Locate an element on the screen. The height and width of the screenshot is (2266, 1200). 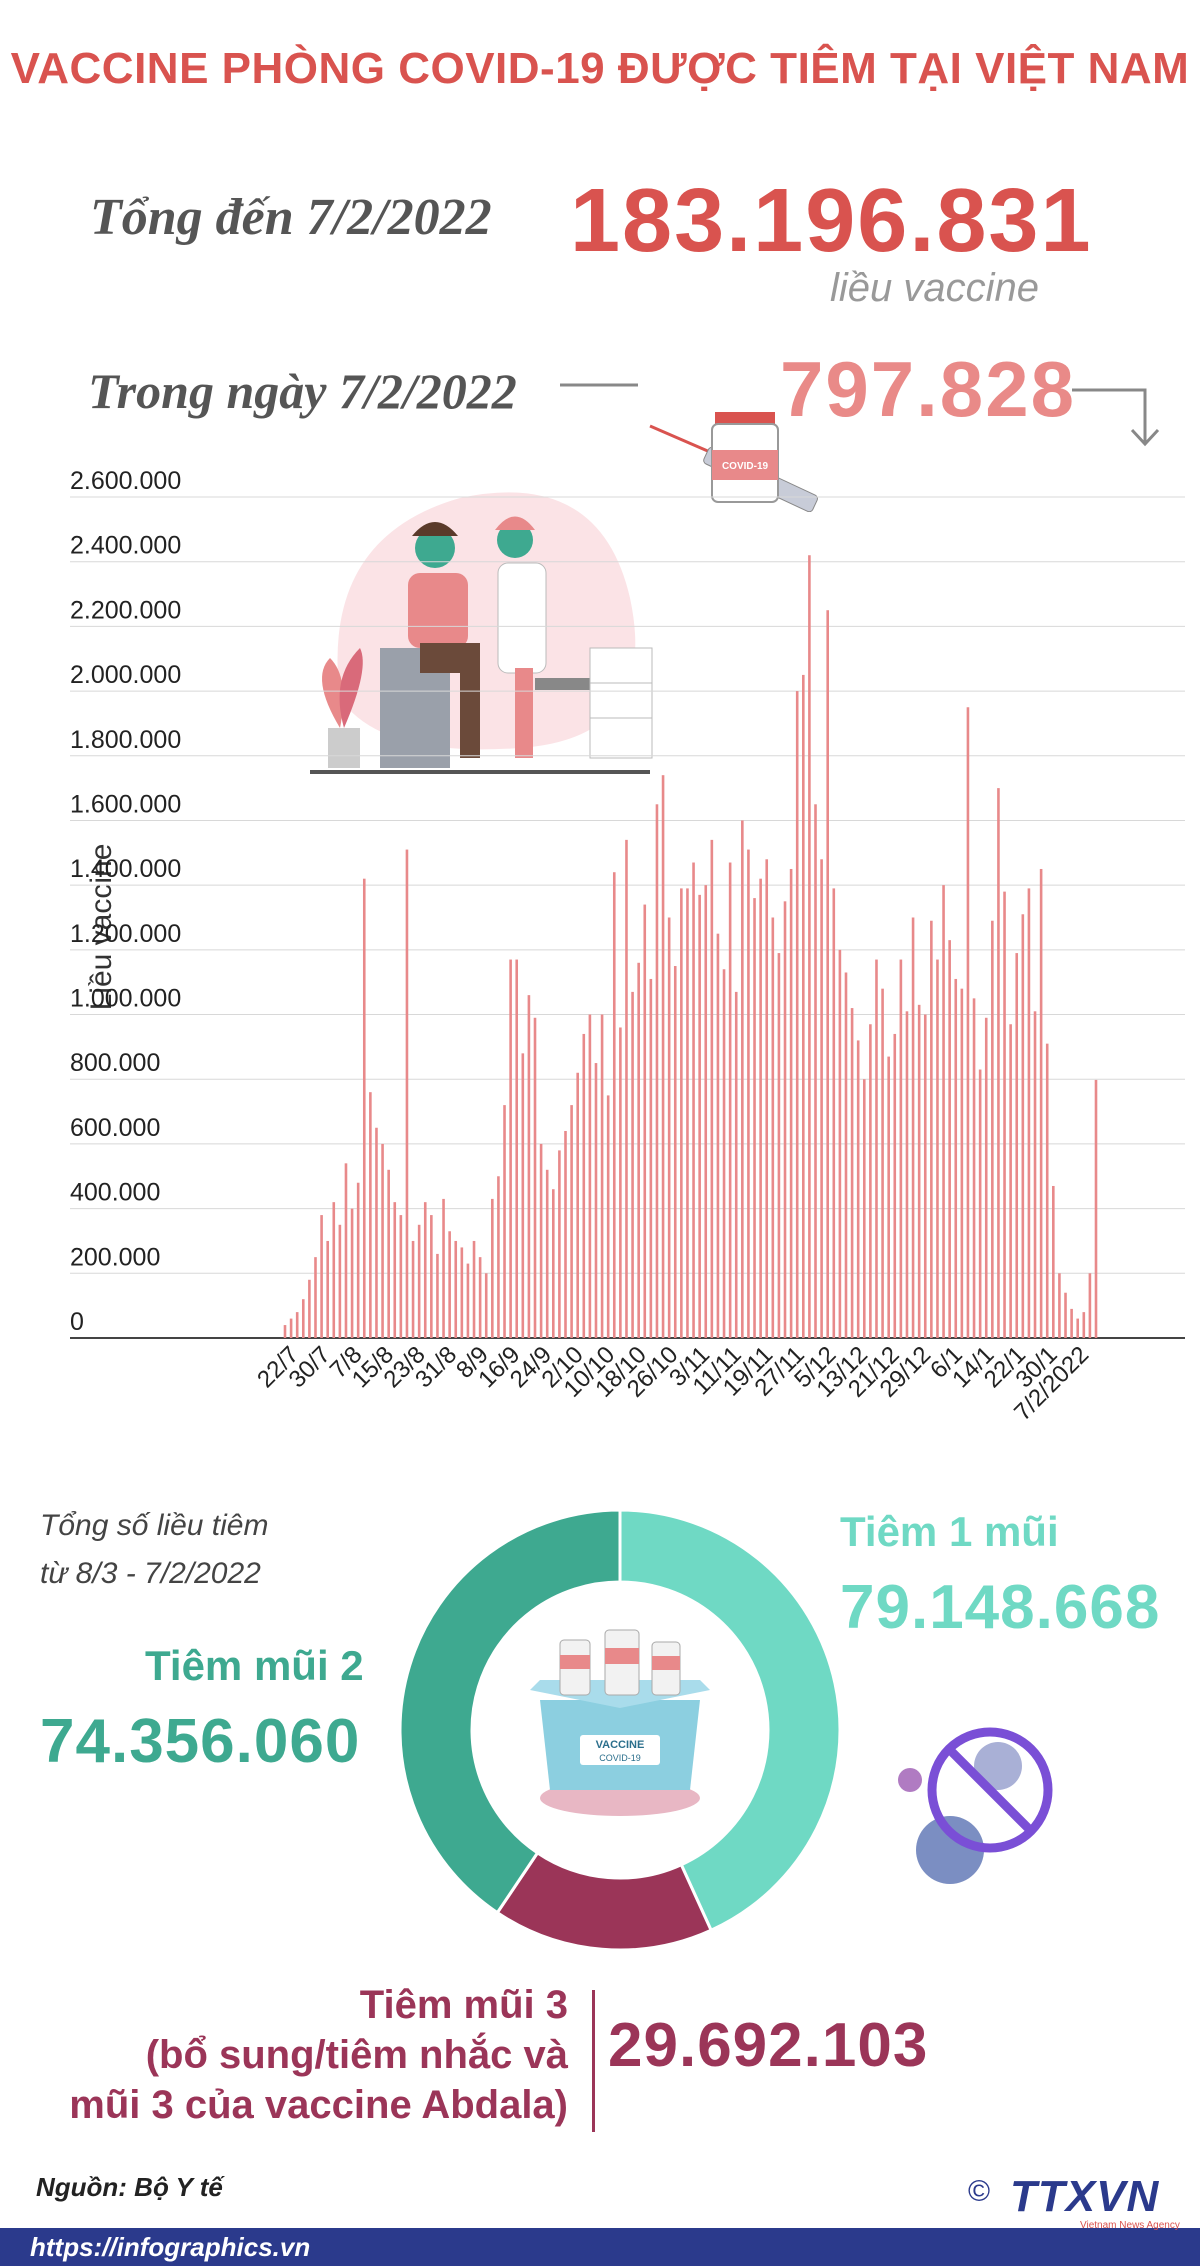
donut-slice-dose1 is located at coordinates (730, 1720).